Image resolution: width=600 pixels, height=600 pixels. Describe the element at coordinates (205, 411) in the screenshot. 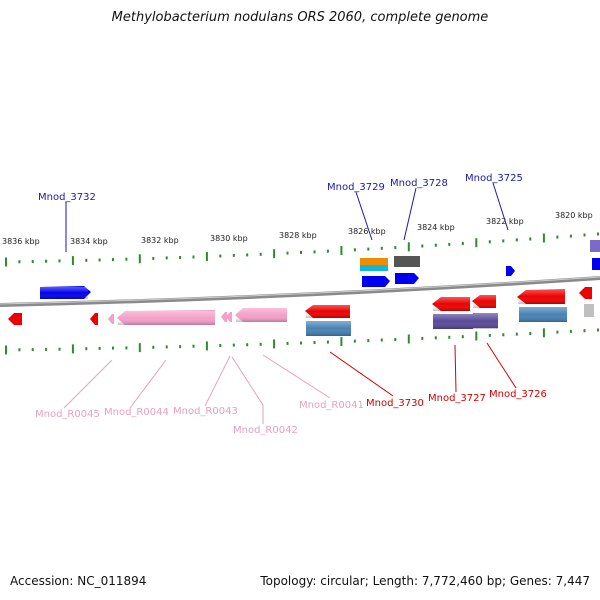

I see `gene-label: Mnod_R0043` at that location.